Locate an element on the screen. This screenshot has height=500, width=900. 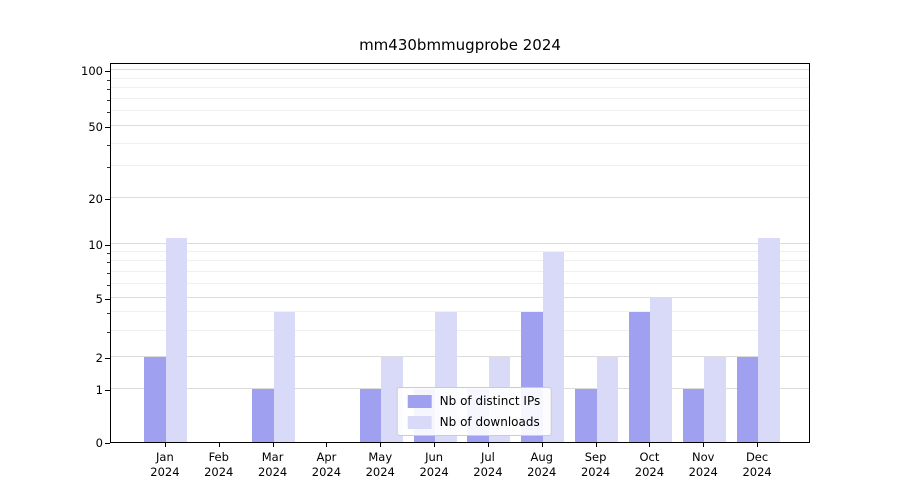
x-tick-label: Mar 2024 is located at coordinates (272, 464).